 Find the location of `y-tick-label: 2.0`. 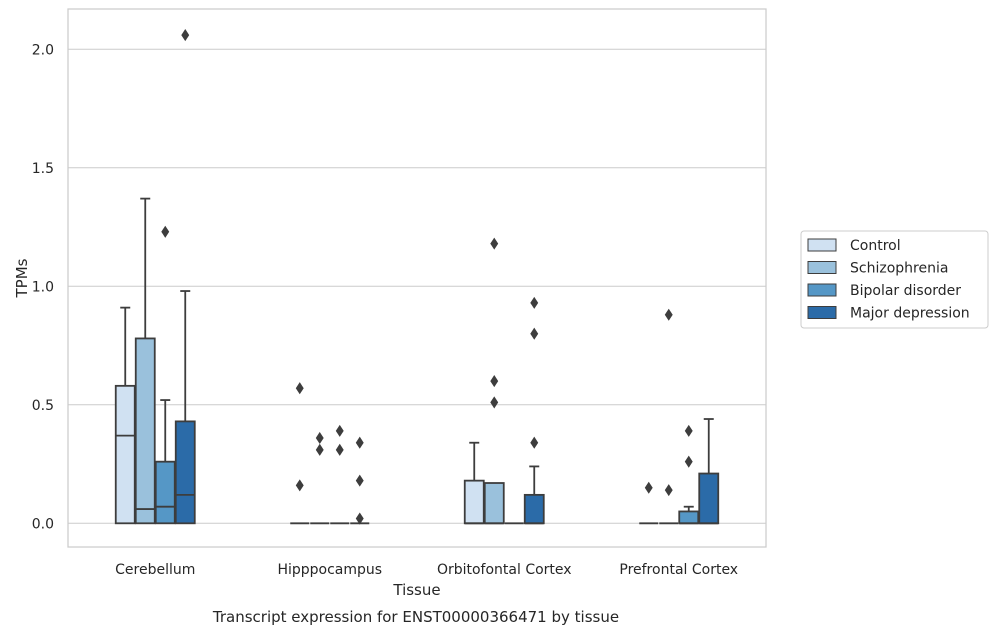

y-tick-label: 2.0 is located at coordinates (43, 50).